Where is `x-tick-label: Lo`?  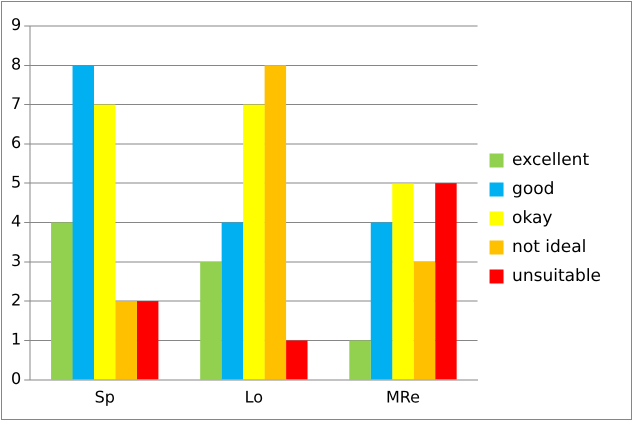 x-tick-label: Lo is located at coordinates (254, 397).